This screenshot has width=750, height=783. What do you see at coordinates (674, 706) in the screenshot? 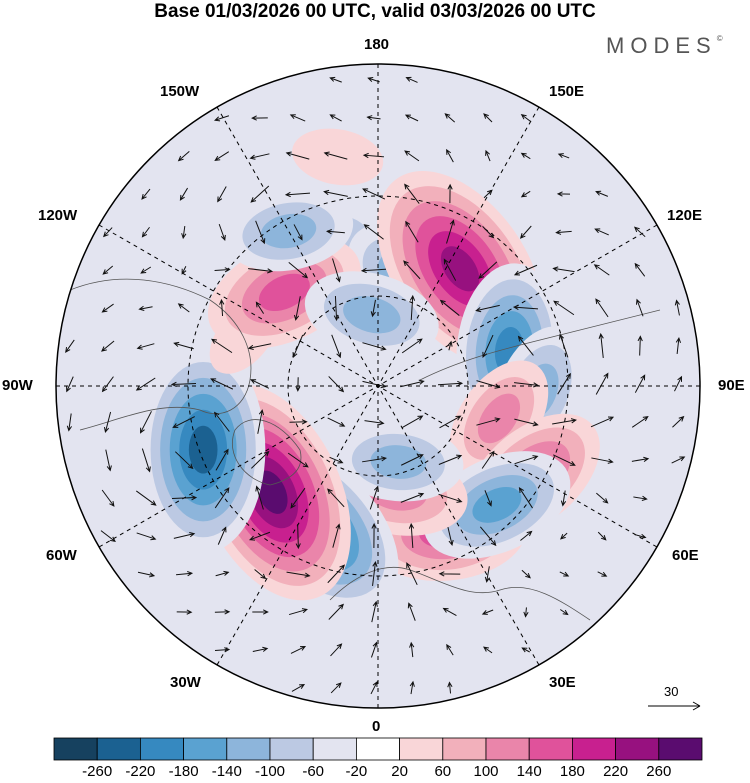
I see `reference-vector-arrow` at bounding box center [674, 706].